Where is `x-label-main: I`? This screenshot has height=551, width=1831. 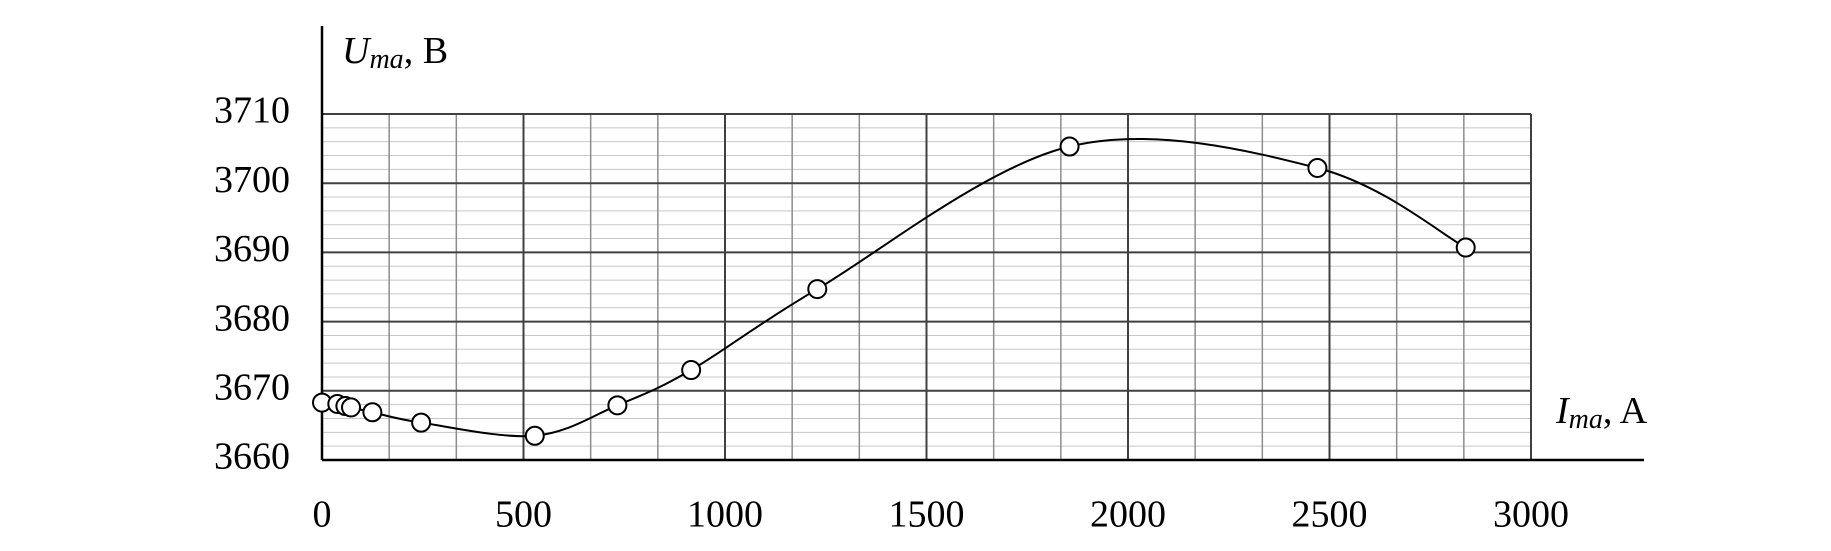 x-label-main: I is located at coordinates (1563, 411).